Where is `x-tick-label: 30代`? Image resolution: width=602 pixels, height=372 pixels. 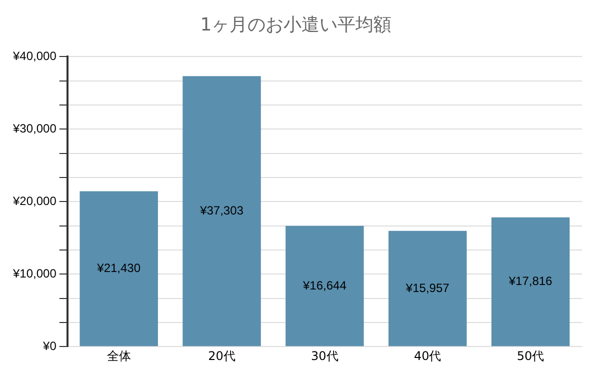
x-tick-label: 30代 is located at coordinates (324, 355).